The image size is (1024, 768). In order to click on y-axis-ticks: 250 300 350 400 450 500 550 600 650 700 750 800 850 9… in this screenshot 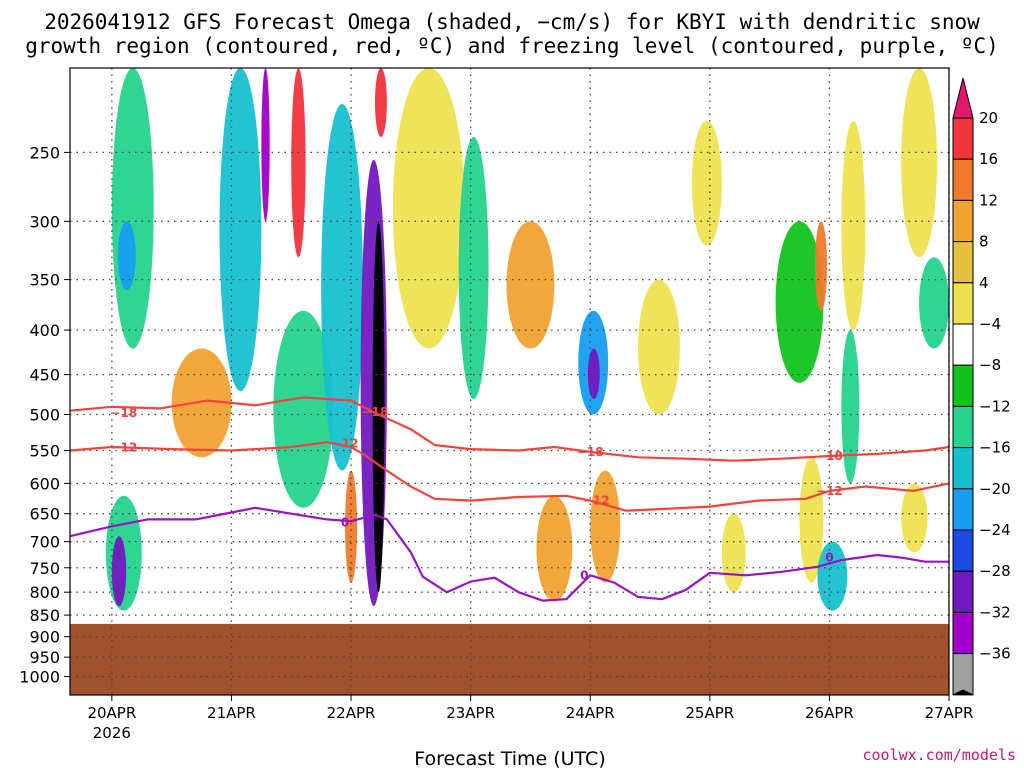, I will do `click(44, 415)`.